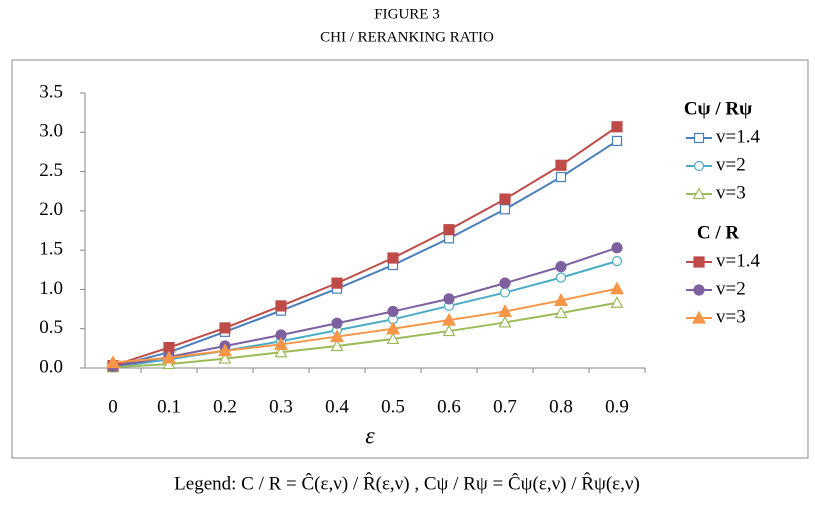 This screenshot has height=506, width=815. I want to click on y-tick-label: 0.0, so click(51, 366).